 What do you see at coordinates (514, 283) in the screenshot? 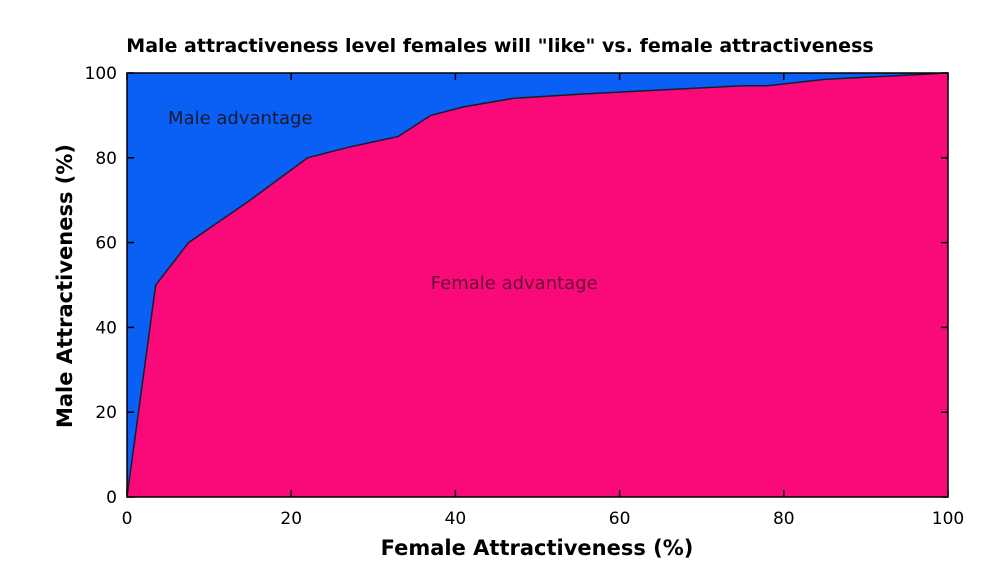
I see `female-advantage-label: Female advantage` at bounding box center [514, 283].